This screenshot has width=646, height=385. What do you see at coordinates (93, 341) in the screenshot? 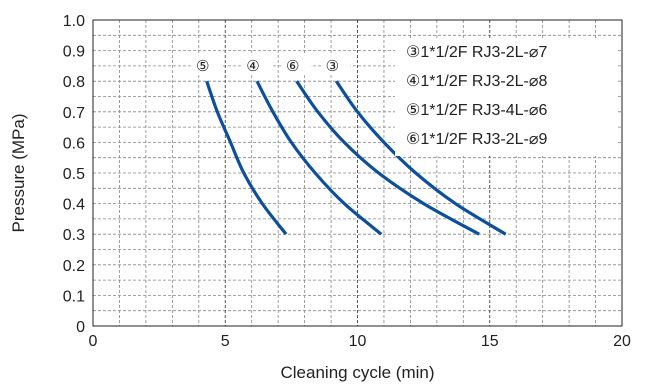
I see `x-tick-label: 0` at bounding box center [93, 341].